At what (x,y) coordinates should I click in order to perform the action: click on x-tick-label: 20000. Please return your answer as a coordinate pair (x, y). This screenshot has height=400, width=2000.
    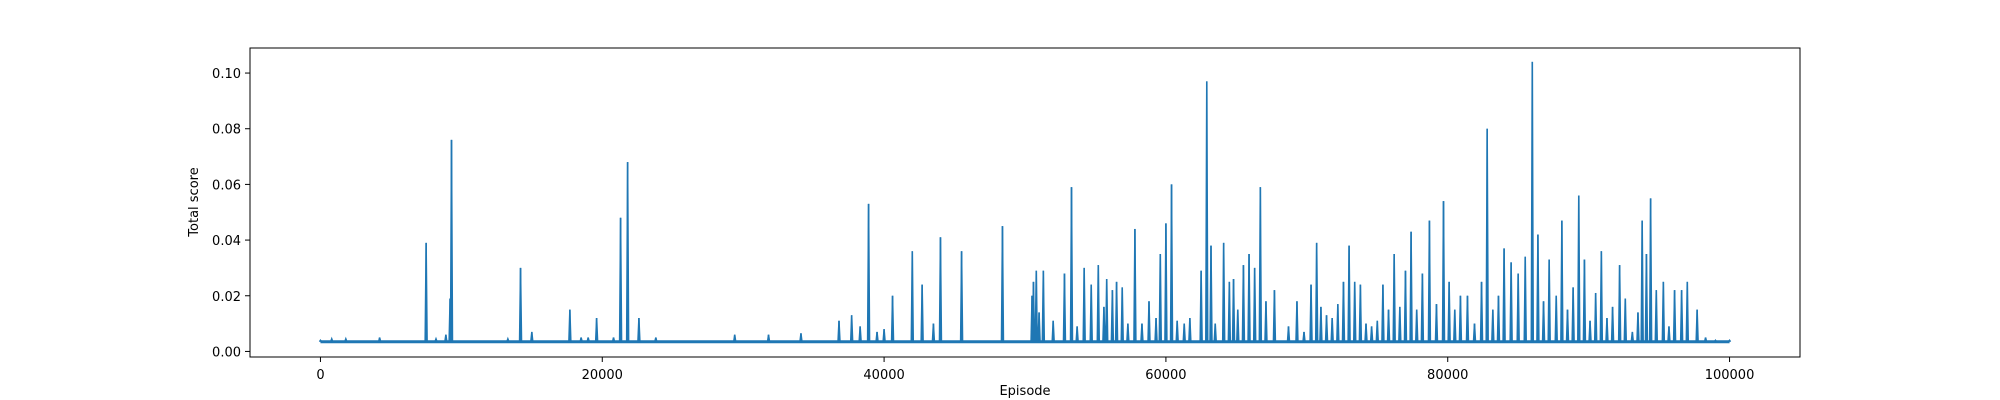
    Looking at the image, I should click on (602, 375).